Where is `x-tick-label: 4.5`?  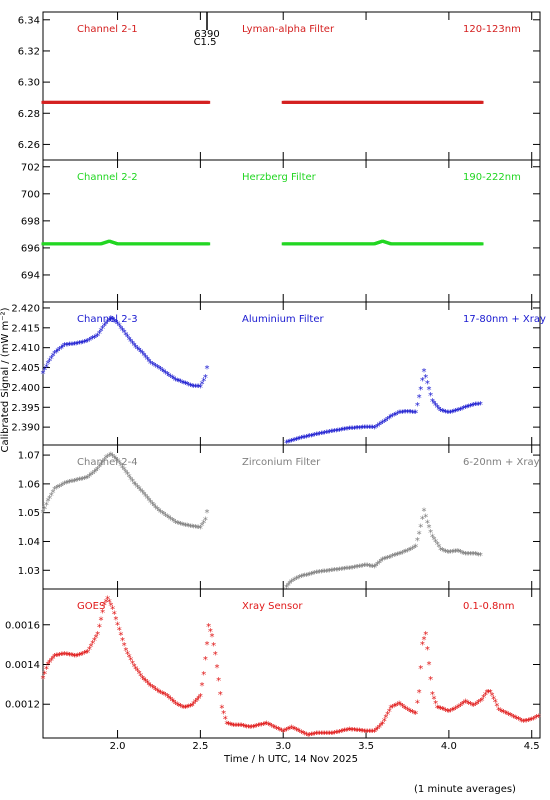
x-tick-label: 4.5 is located at coordinates (532, 746).